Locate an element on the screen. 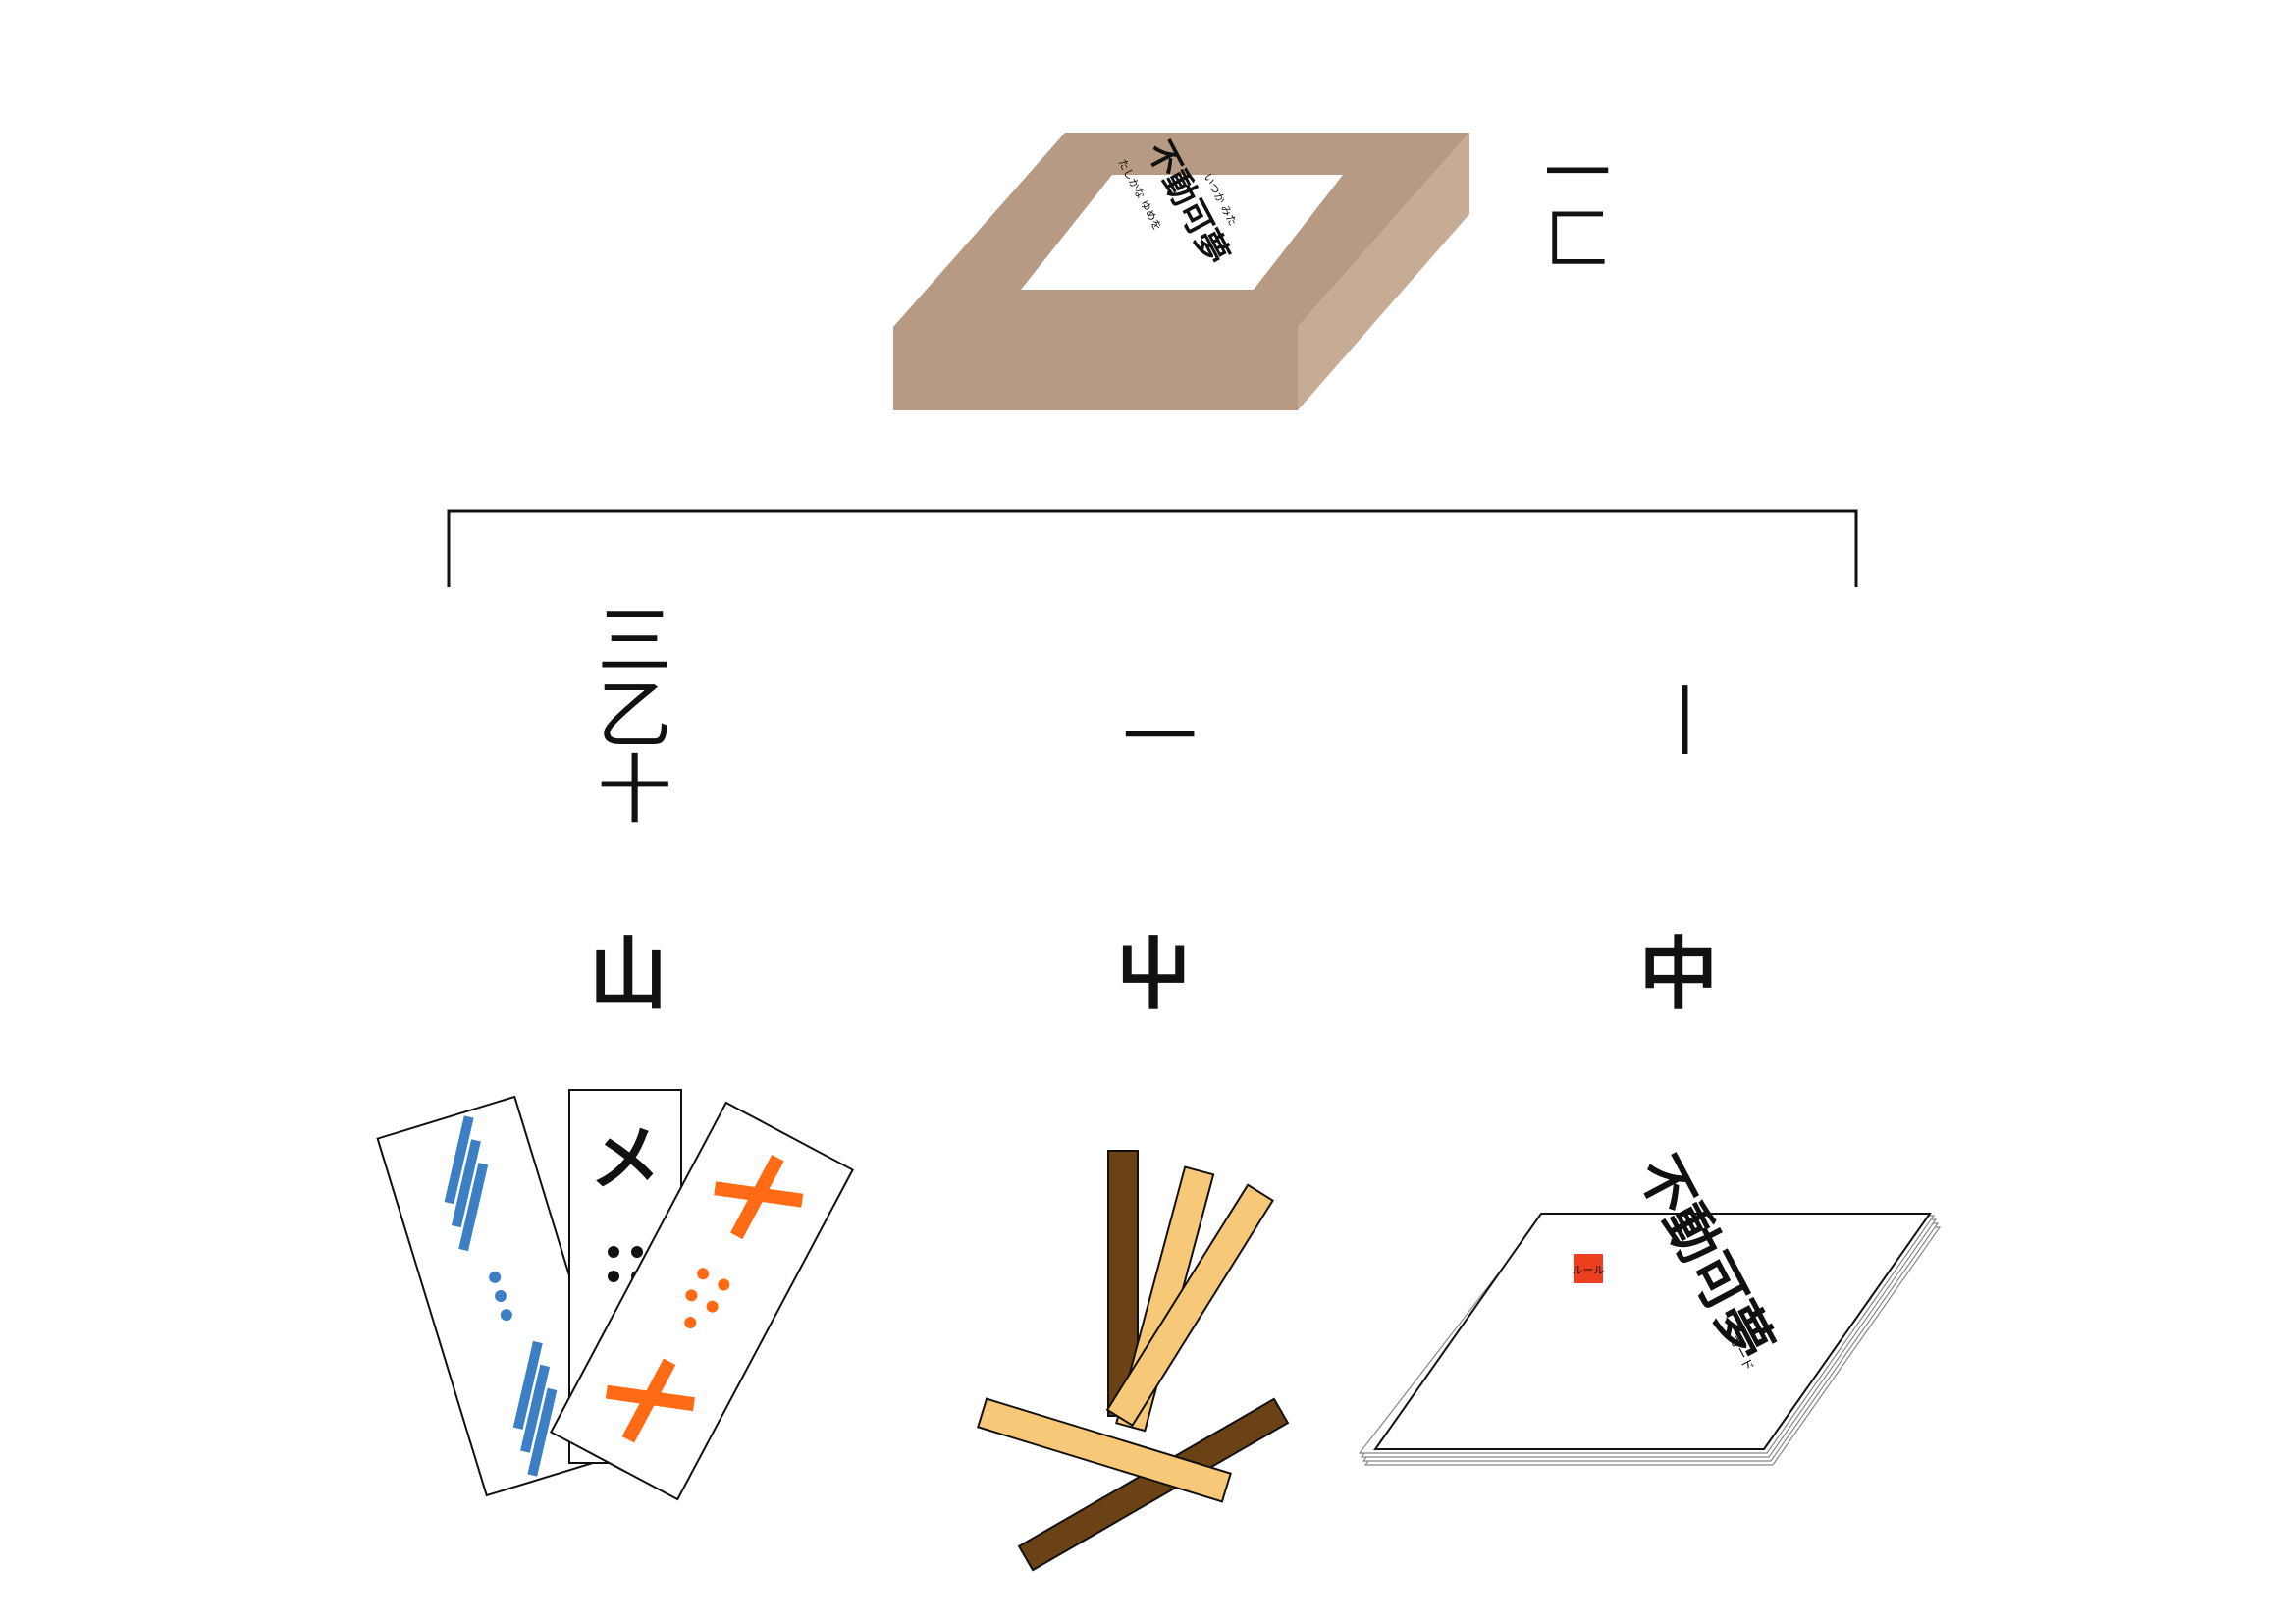 The image size is (2296, 1624). sticks-illustration is located at coordinates (1133, 1361).